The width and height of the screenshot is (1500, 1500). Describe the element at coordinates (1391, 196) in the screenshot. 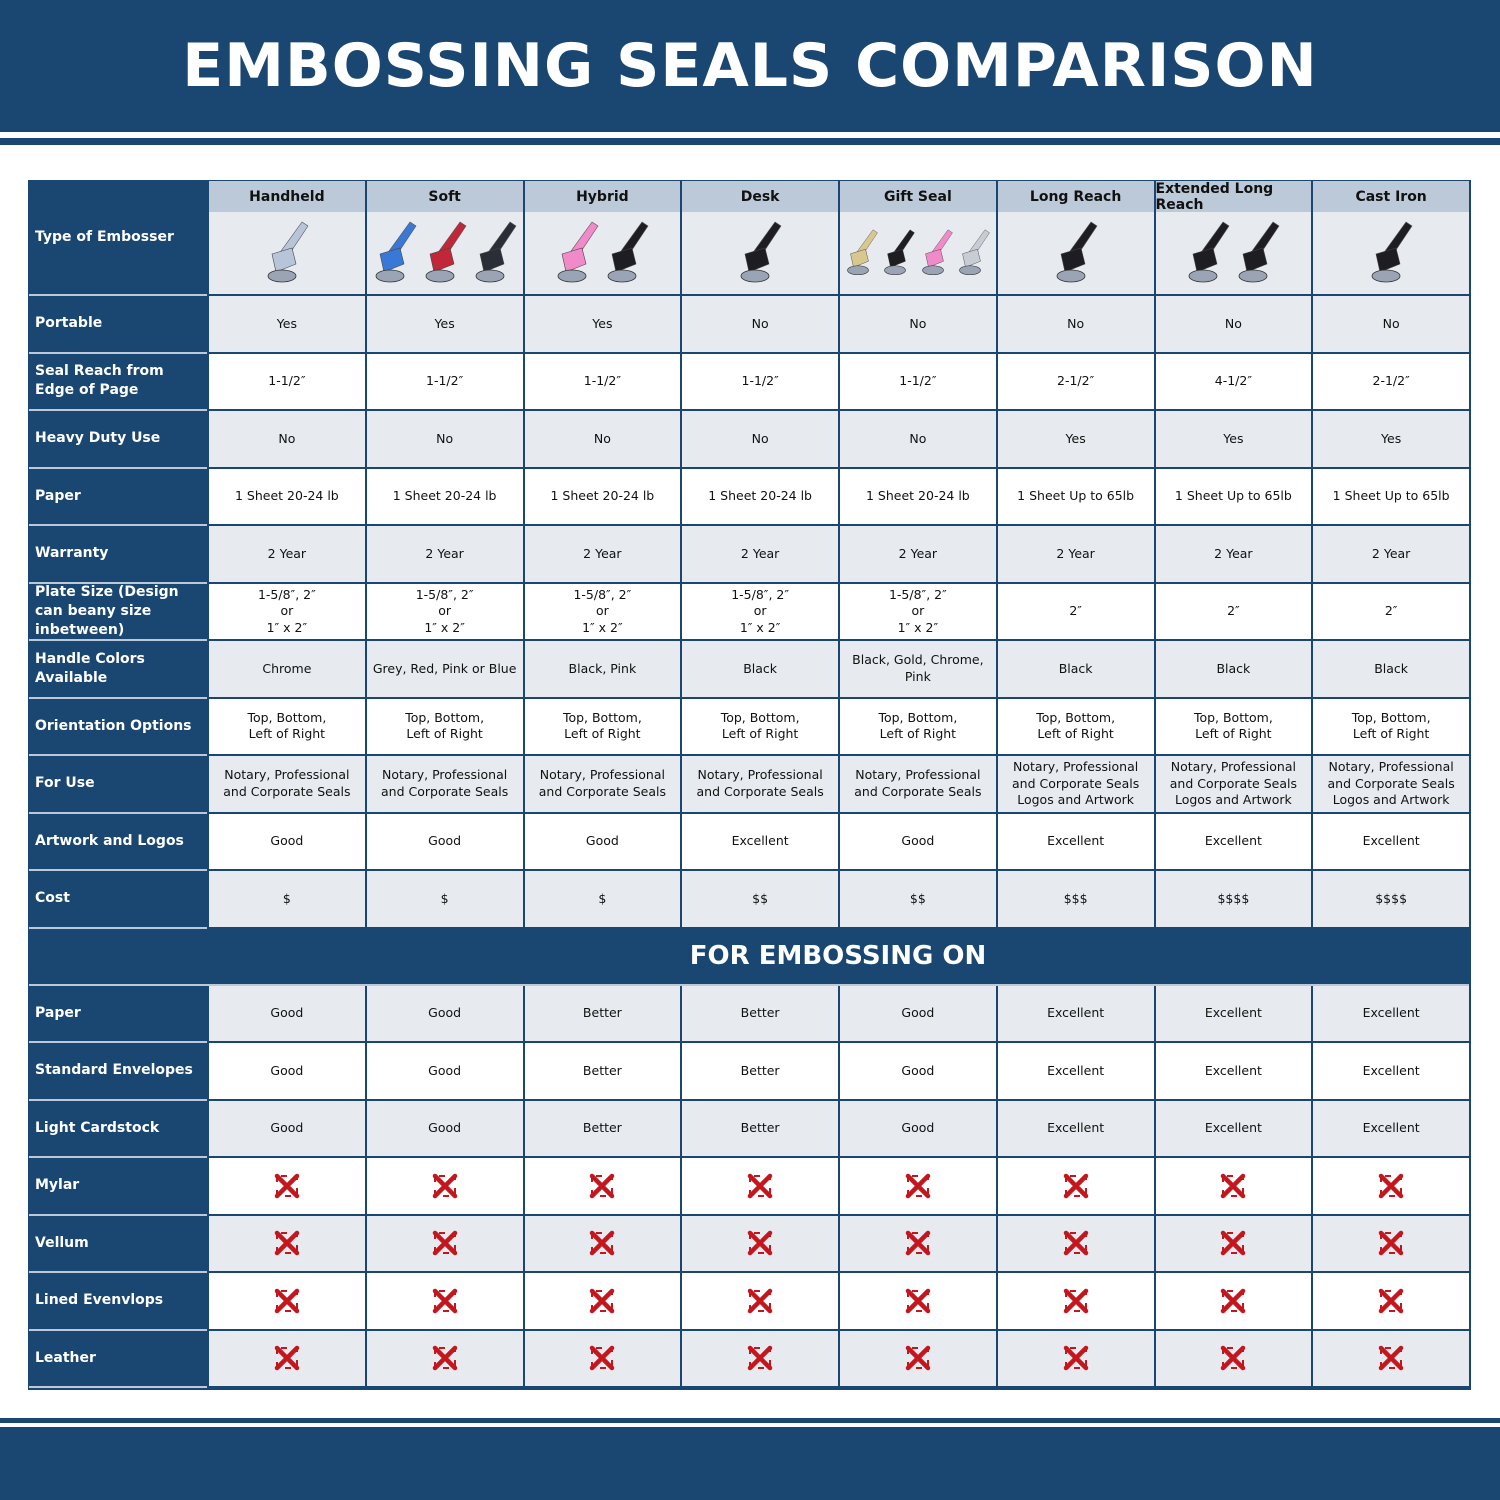

I see `column-name: Cast Iron` at that location.